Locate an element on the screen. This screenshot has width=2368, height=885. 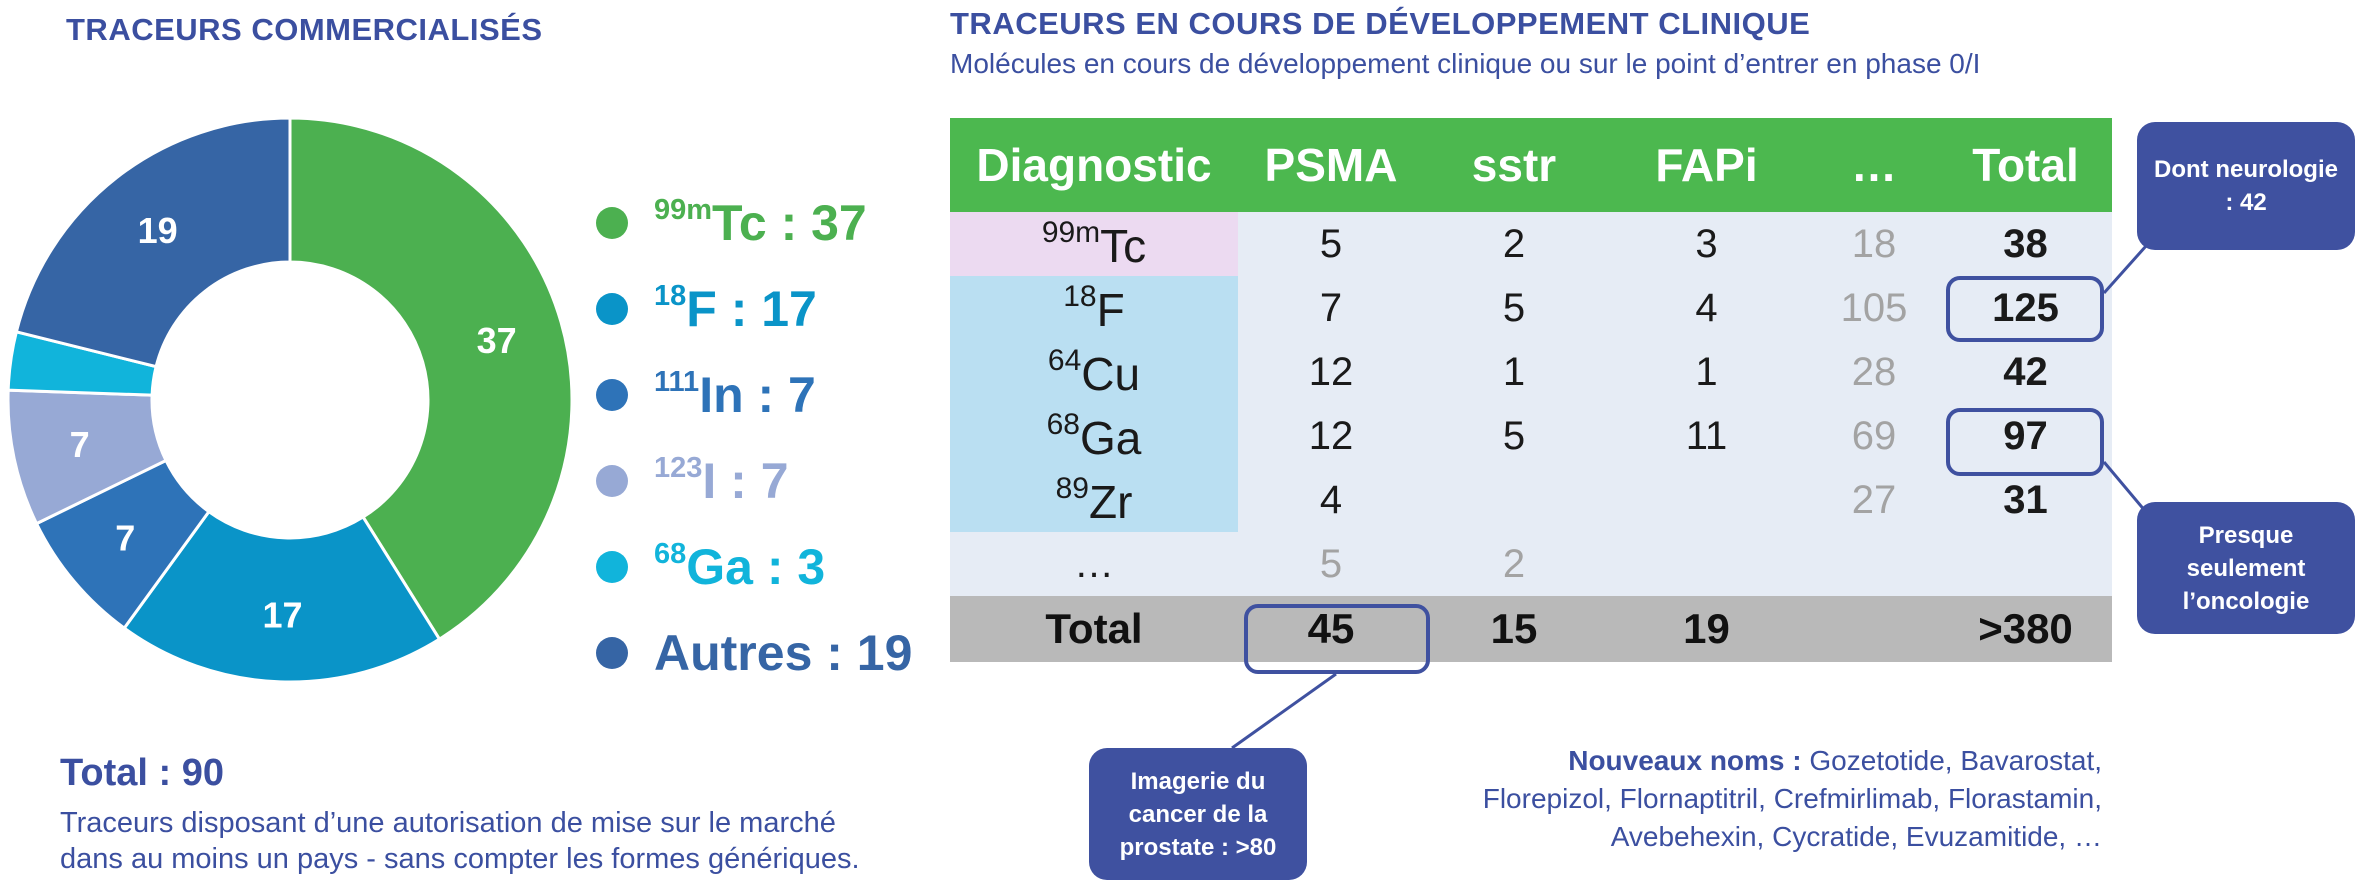
legend-label: Autres : 19 is located at coordinates (783, 653).